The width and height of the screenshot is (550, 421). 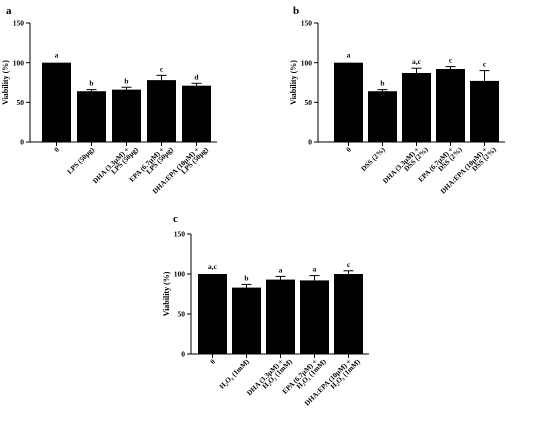 What do you see at coordinates (196, 76) in the screenshot?
I see `significance-label: d` at bounding box center [196, 76].